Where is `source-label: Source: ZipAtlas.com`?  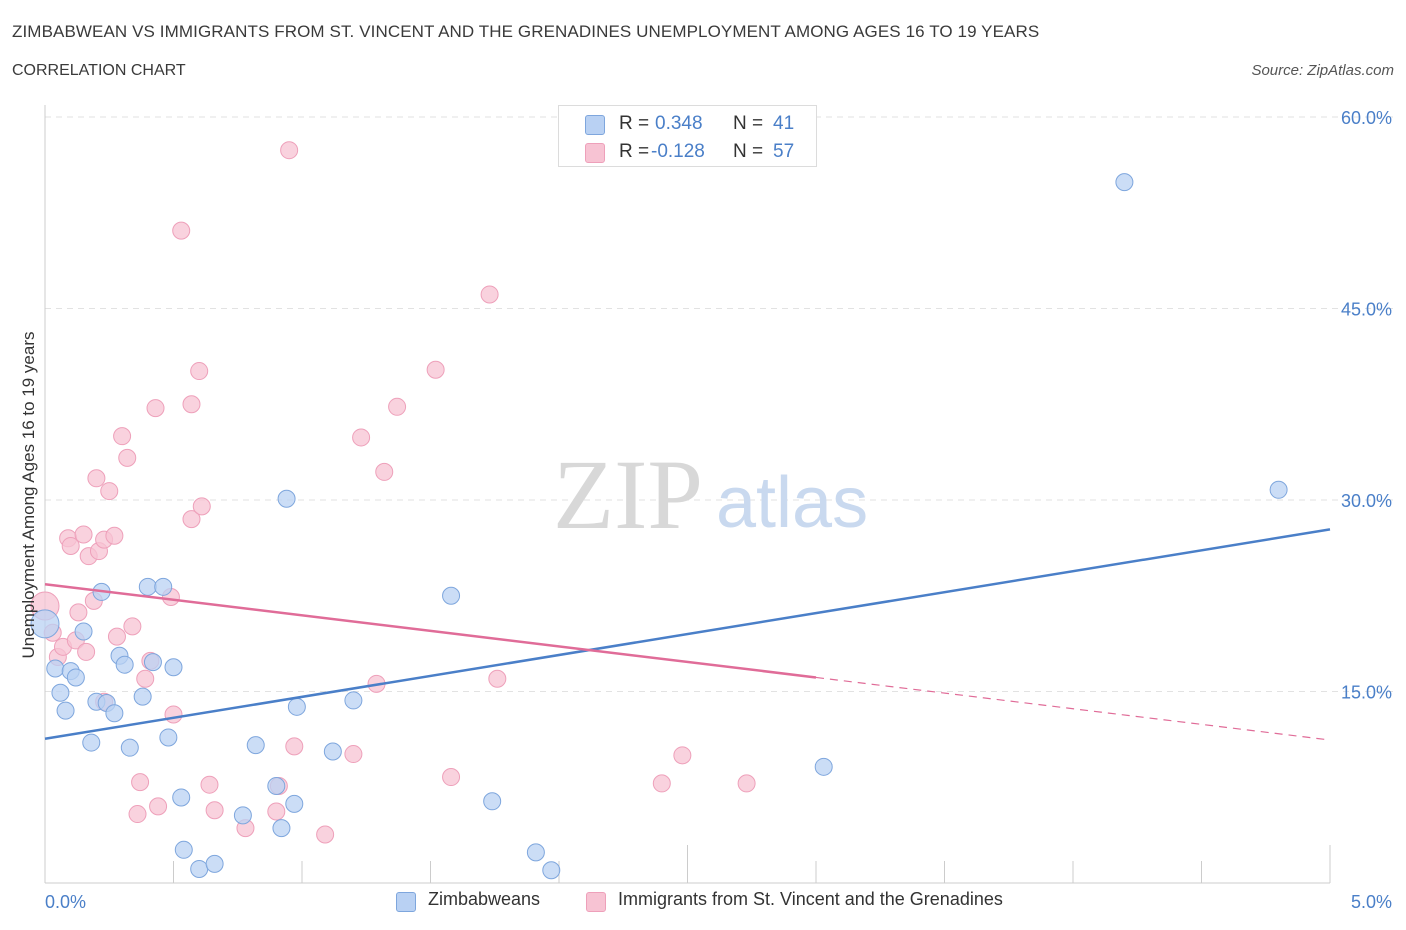 source-label: Source: ZipAtlas.com is located at coordinates (1322, 70).